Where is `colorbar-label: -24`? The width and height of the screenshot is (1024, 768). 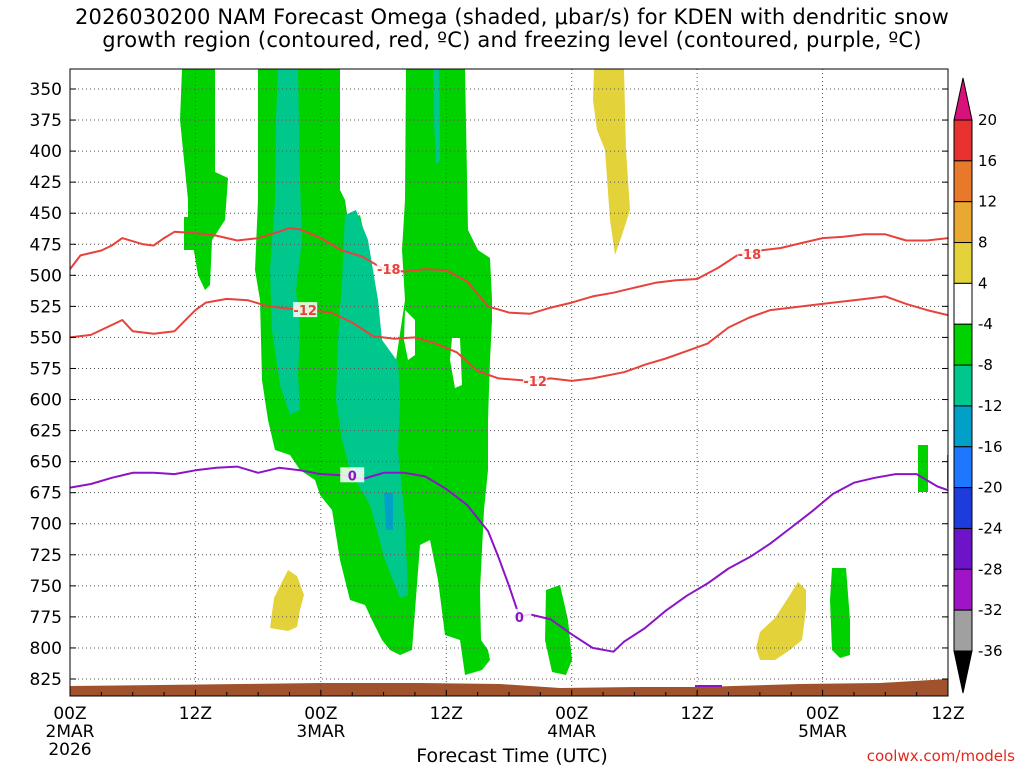
colorbar-label: -24 is located at coordinates (990, 528).